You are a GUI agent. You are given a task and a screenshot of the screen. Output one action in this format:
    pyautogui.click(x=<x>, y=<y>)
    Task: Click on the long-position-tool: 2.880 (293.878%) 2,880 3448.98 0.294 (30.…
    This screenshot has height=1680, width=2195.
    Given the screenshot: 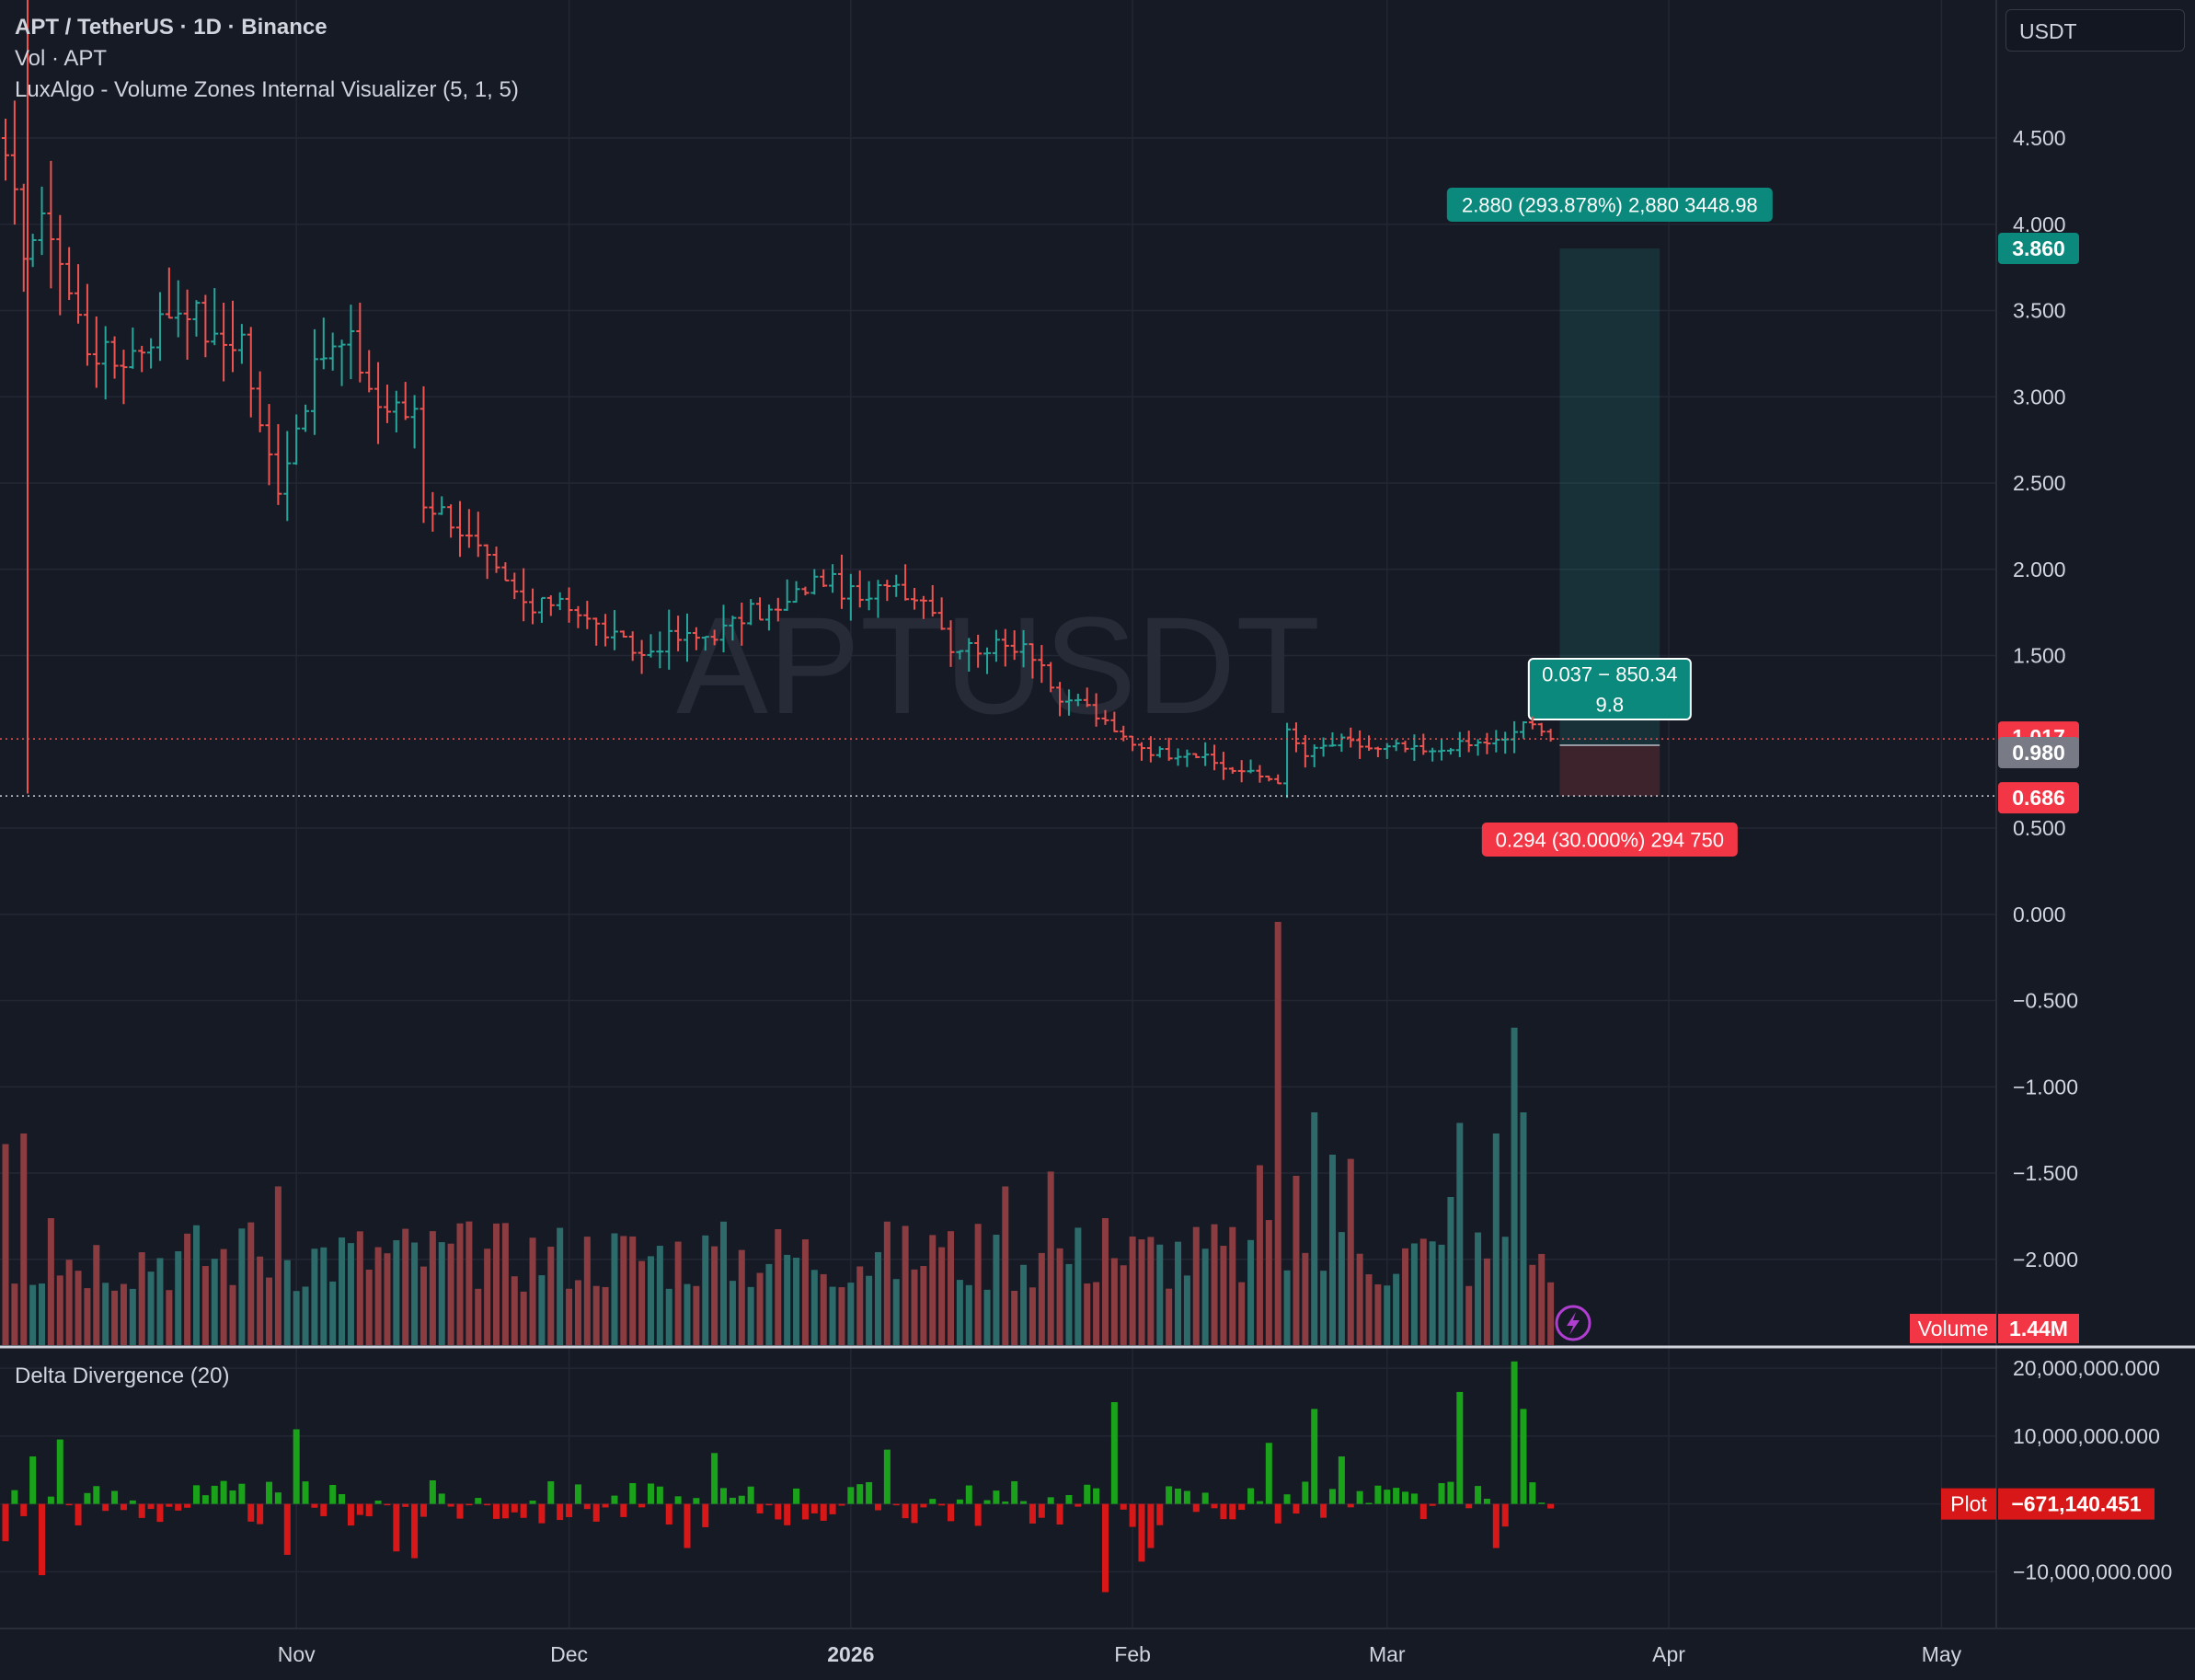 What is the action you would take?
    pyautogui.click(x=1609, y=522)
    